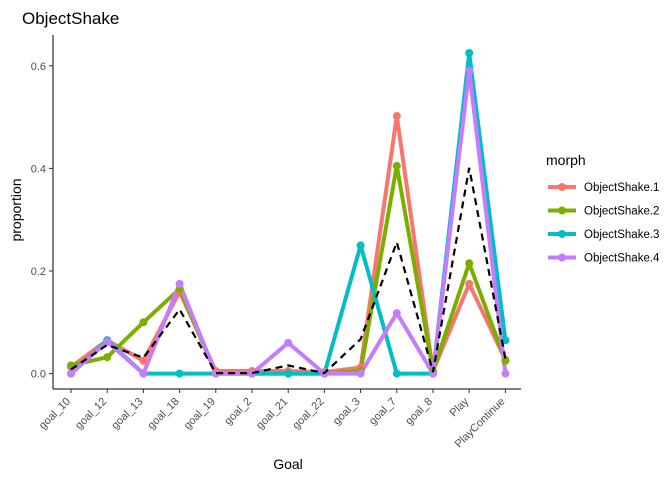 The image size is (672, 480). Describe the element at coordinates (70, 18) in the screenshot. I see `chart-title: ObjectShake` at that location.